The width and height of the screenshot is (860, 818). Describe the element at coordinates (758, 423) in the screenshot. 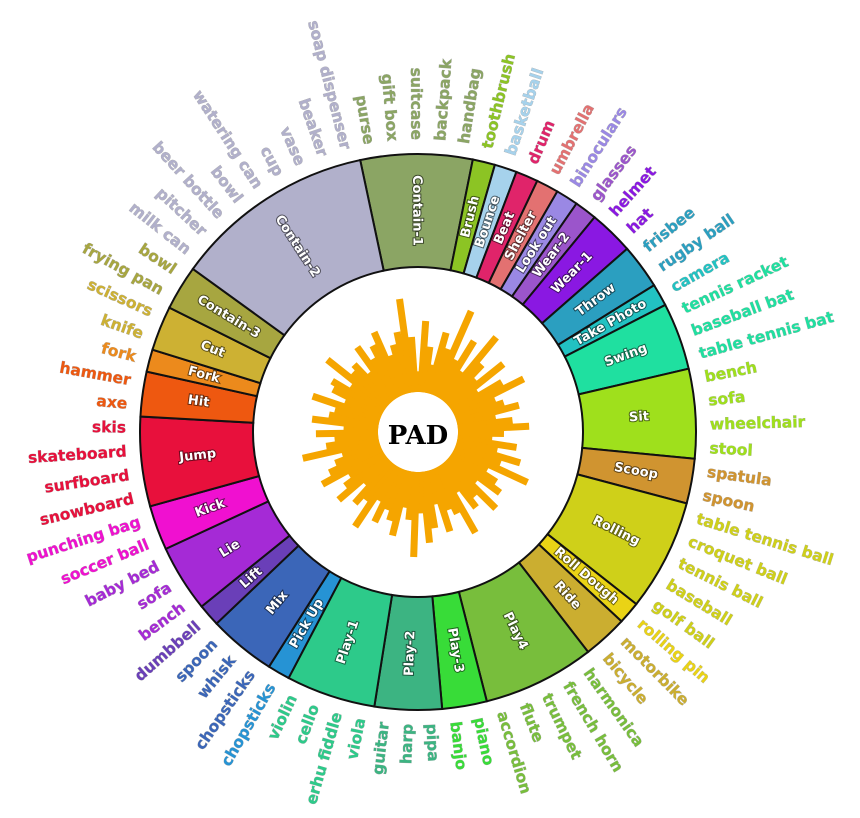

I see `object-label-wheelchair: wheelchair` at that location.